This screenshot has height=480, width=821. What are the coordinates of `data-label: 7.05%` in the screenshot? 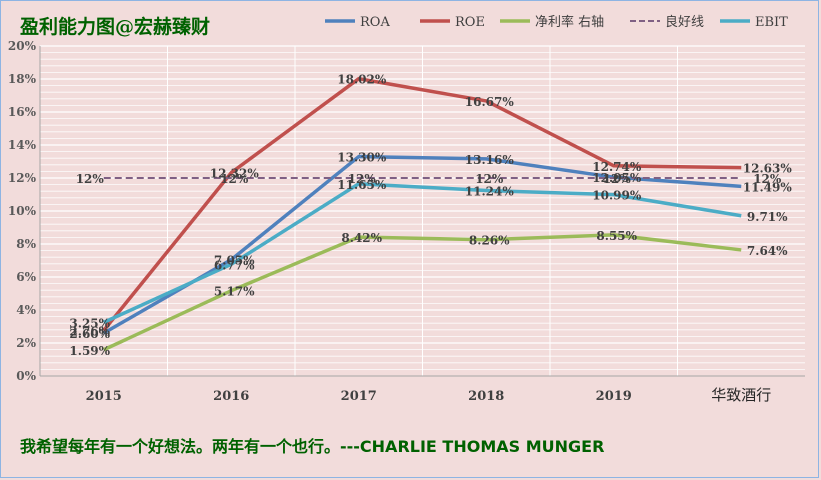 It's located at (234, 261).